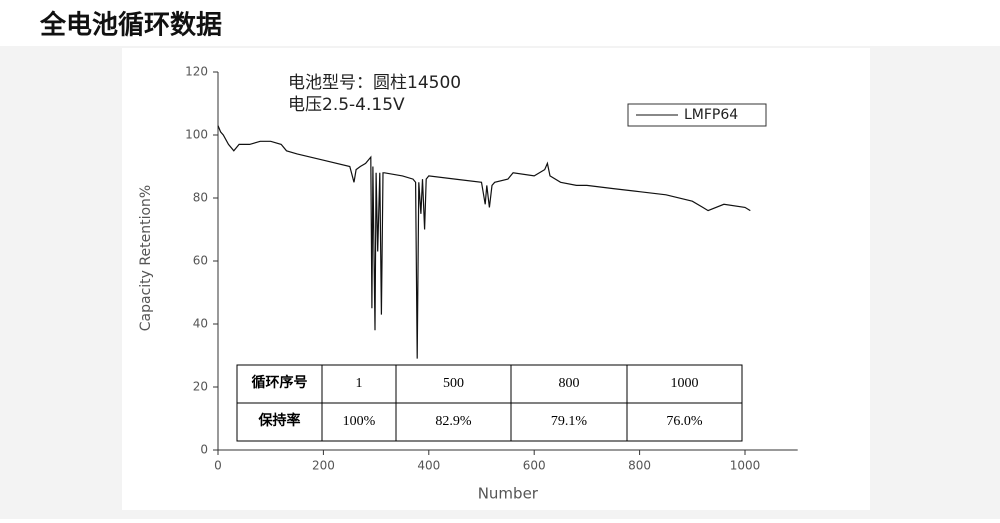 This screenshot has width=1000, height=523. I want to click on annotation: 电压2.5-4.15V, so click(346, 105).